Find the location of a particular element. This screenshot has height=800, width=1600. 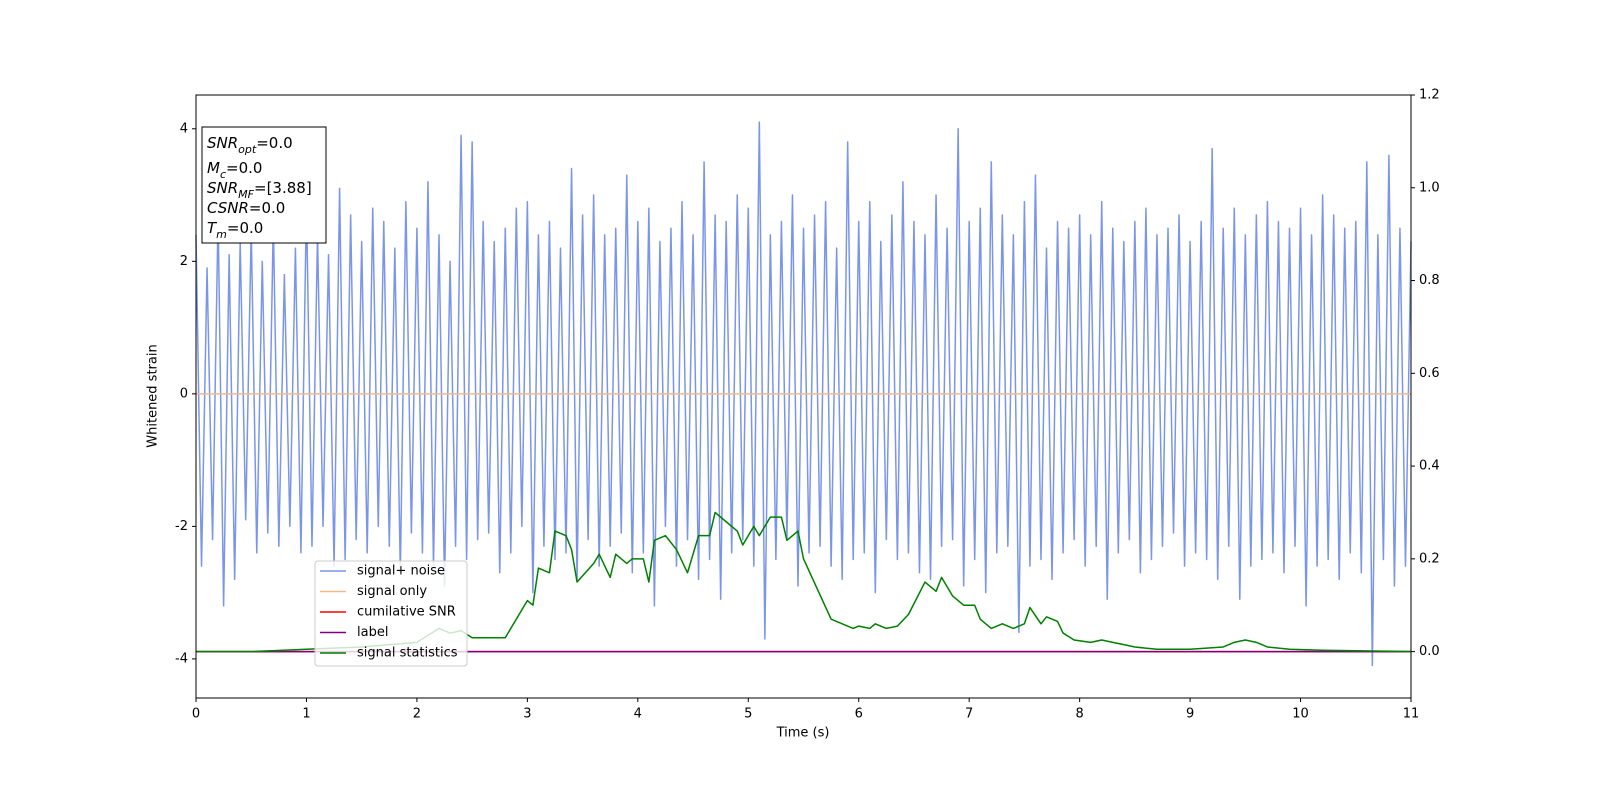

legend-label: cumilative SNR is located at coordinates (406, 612).